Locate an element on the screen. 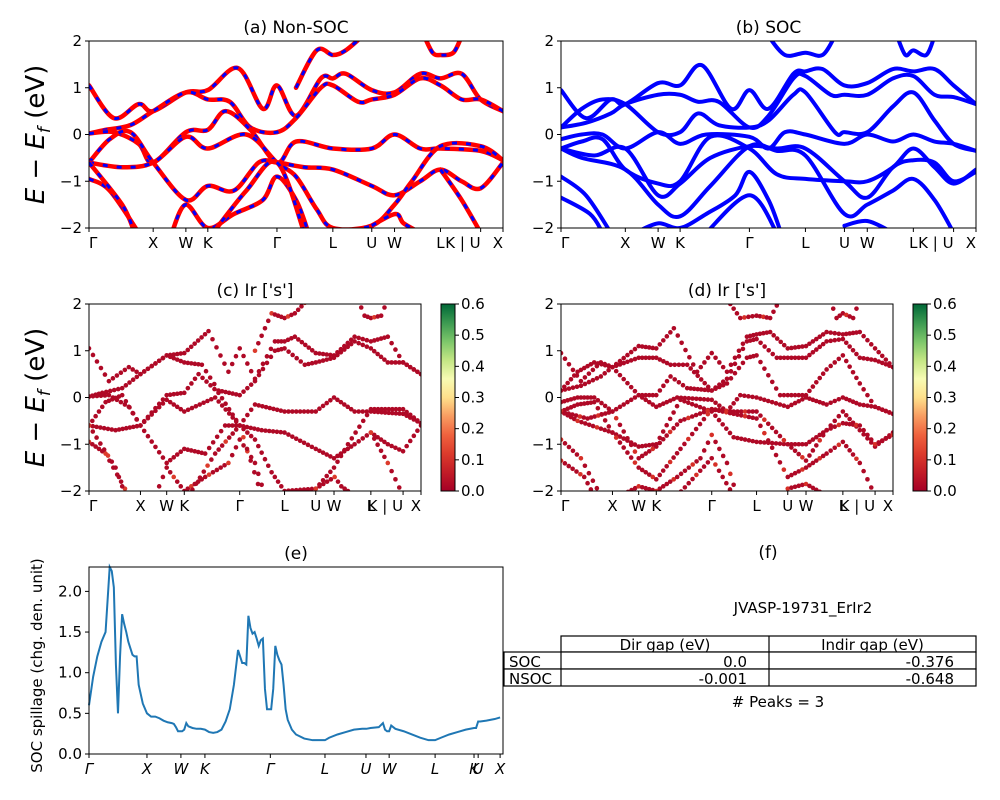 This screenshot has width=1000, height=800. table-cell-dir-gap: 0.0 is located at coordinates (735, 662).